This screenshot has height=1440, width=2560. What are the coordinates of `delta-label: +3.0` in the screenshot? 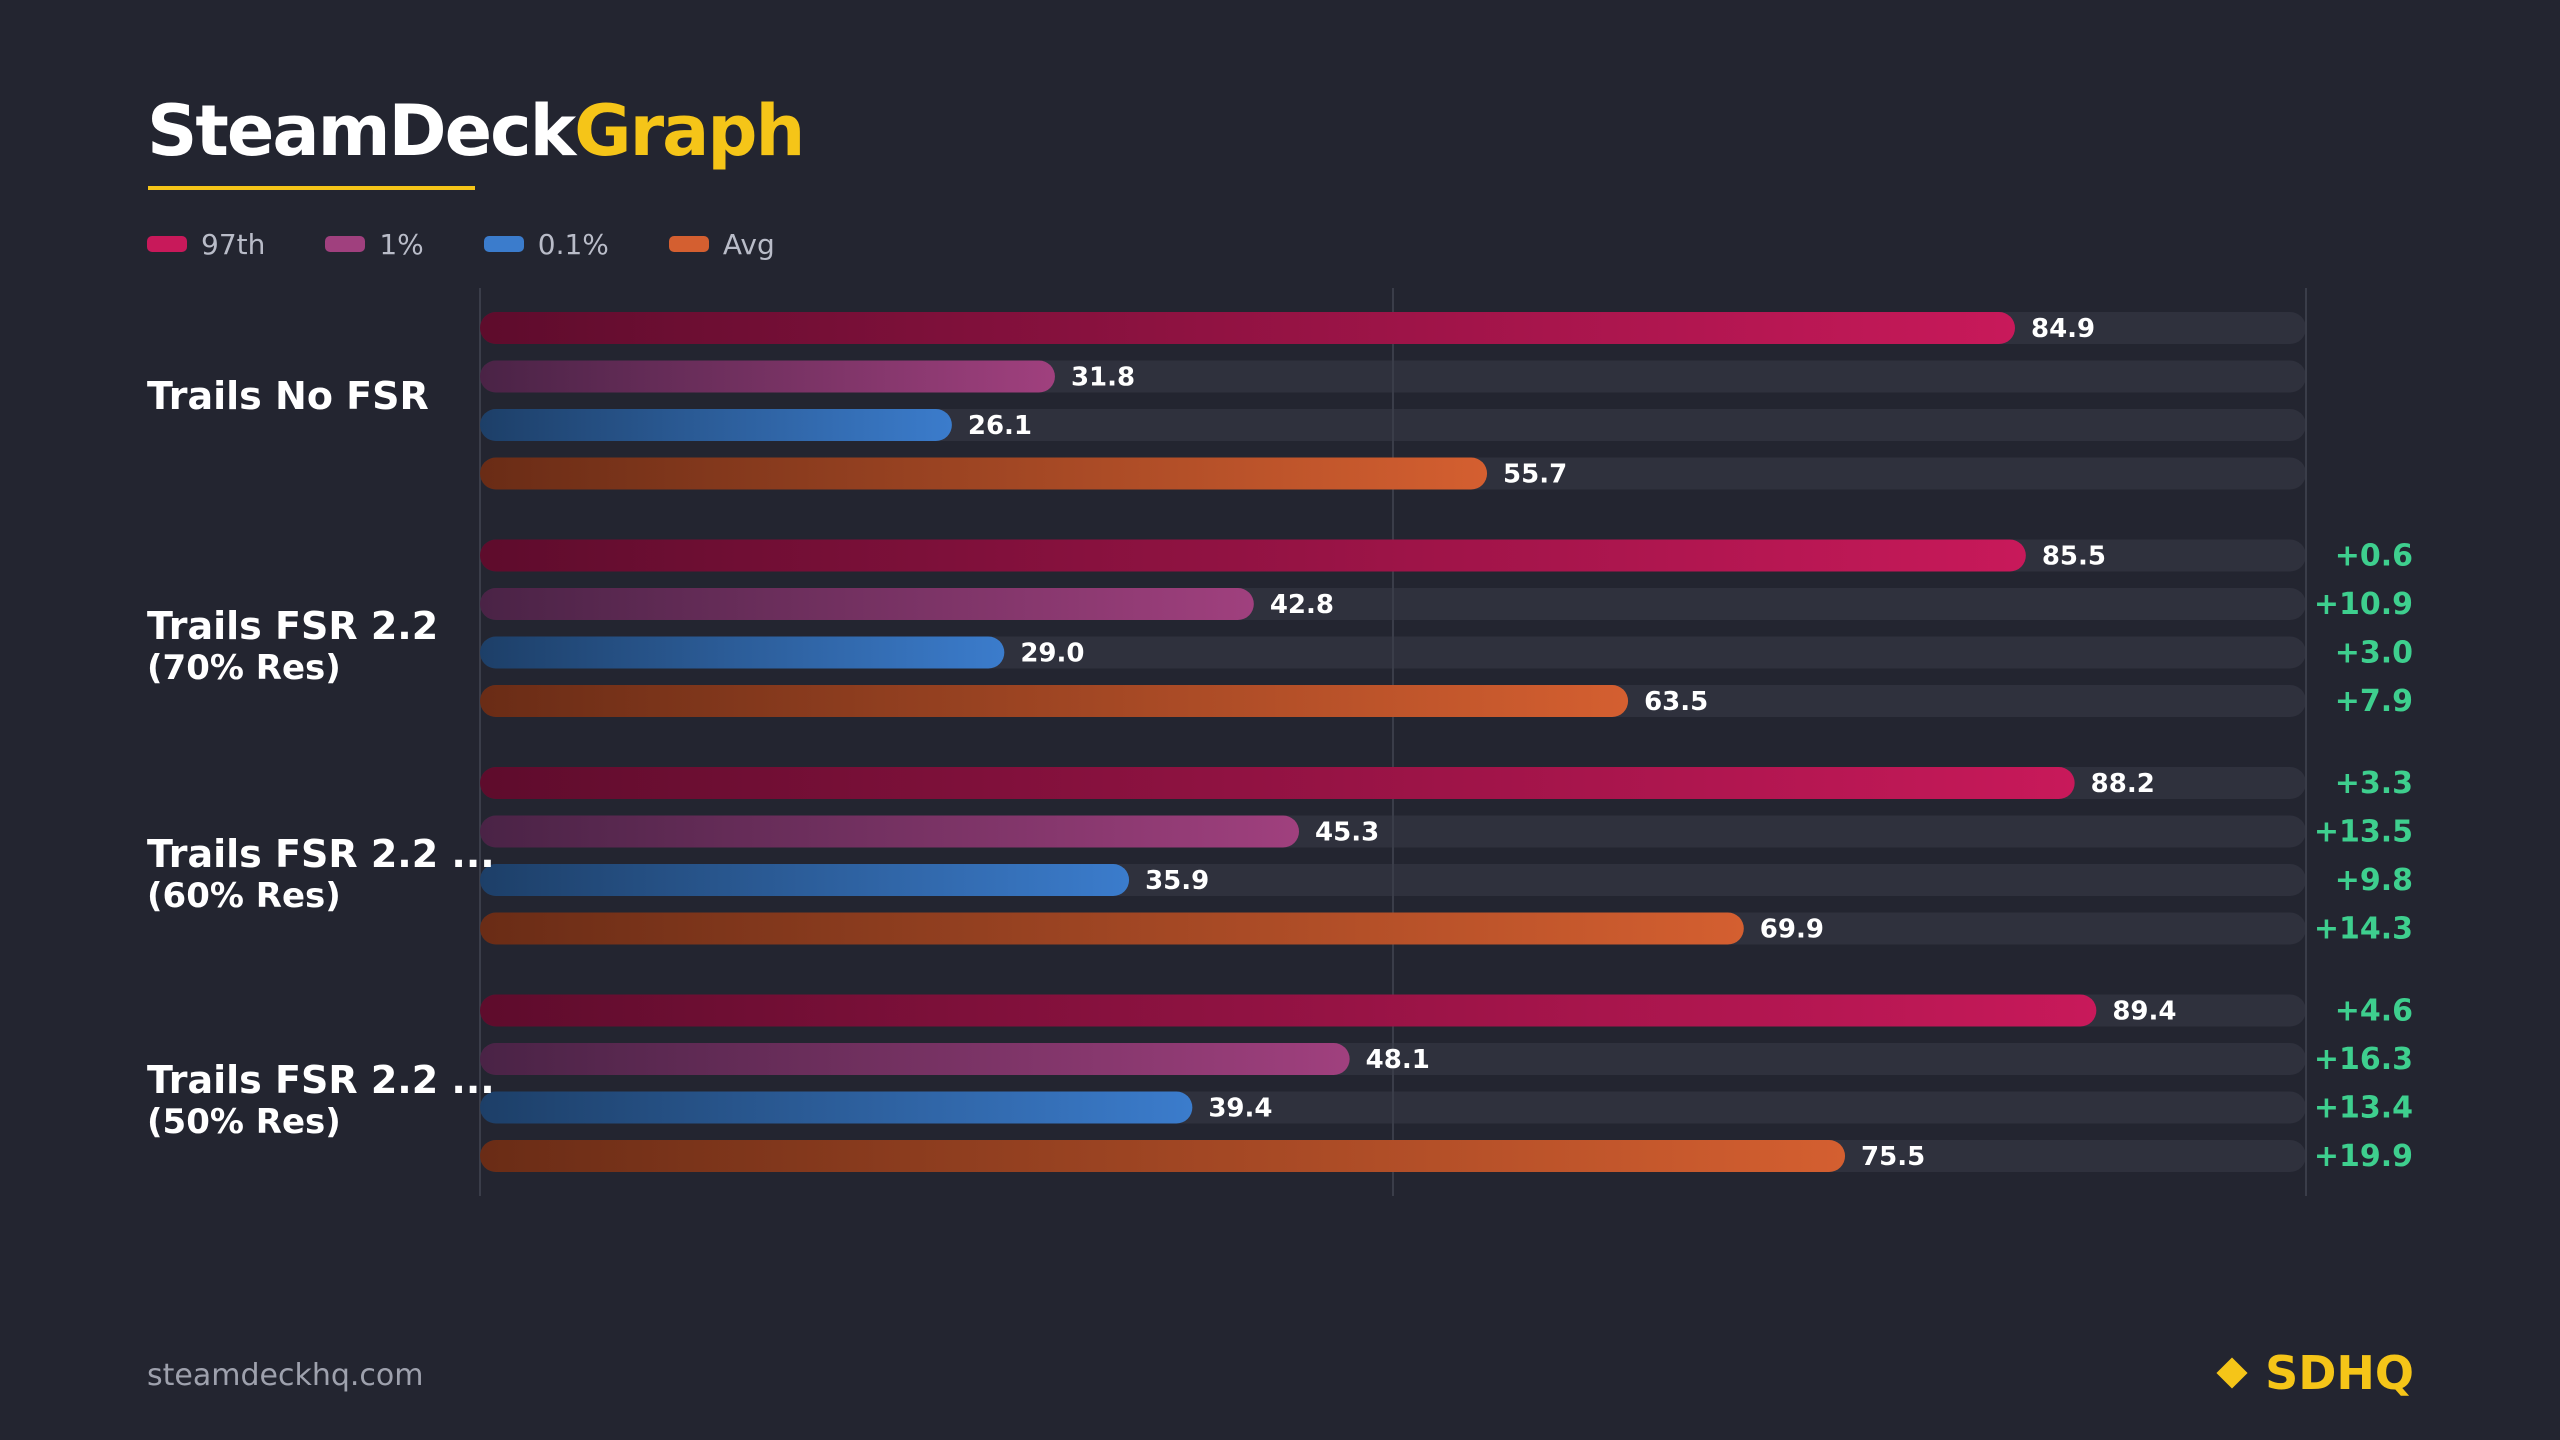 It's located at (2374, 653).